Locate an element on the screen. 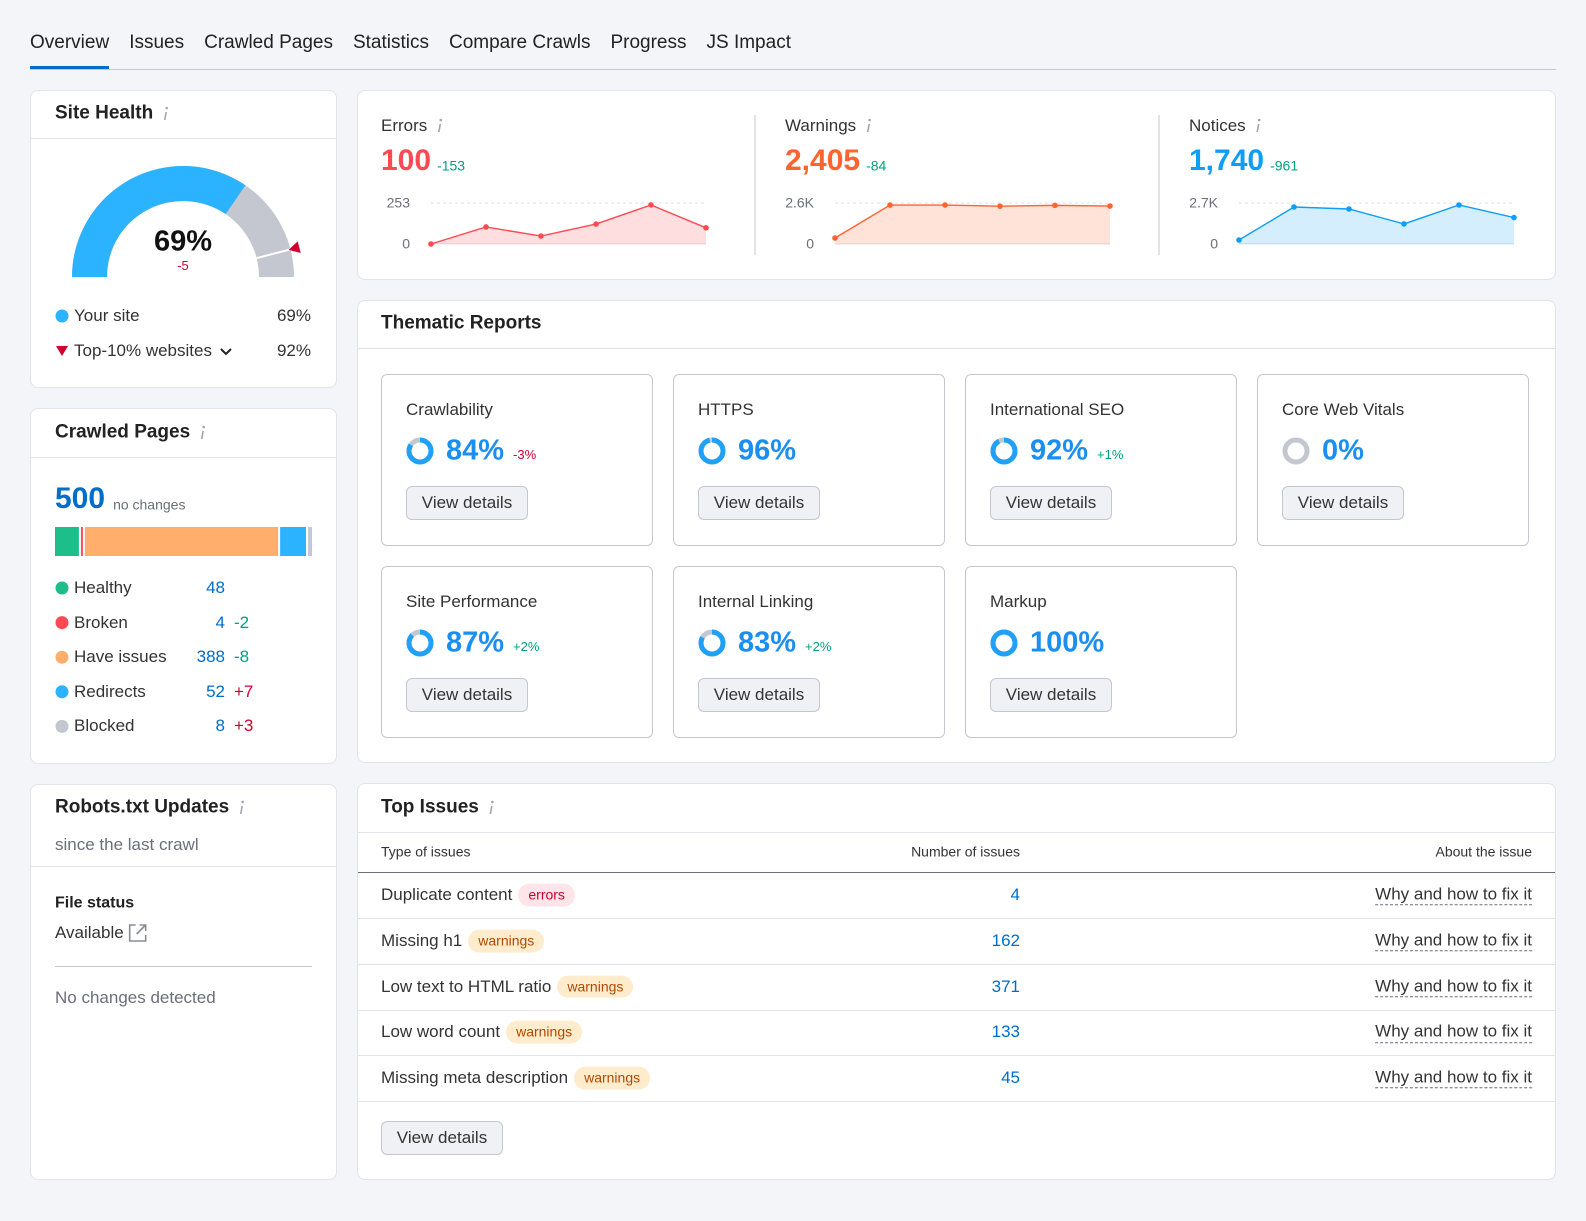  issue-name: Low word count is located at coordinates (441, 1032).